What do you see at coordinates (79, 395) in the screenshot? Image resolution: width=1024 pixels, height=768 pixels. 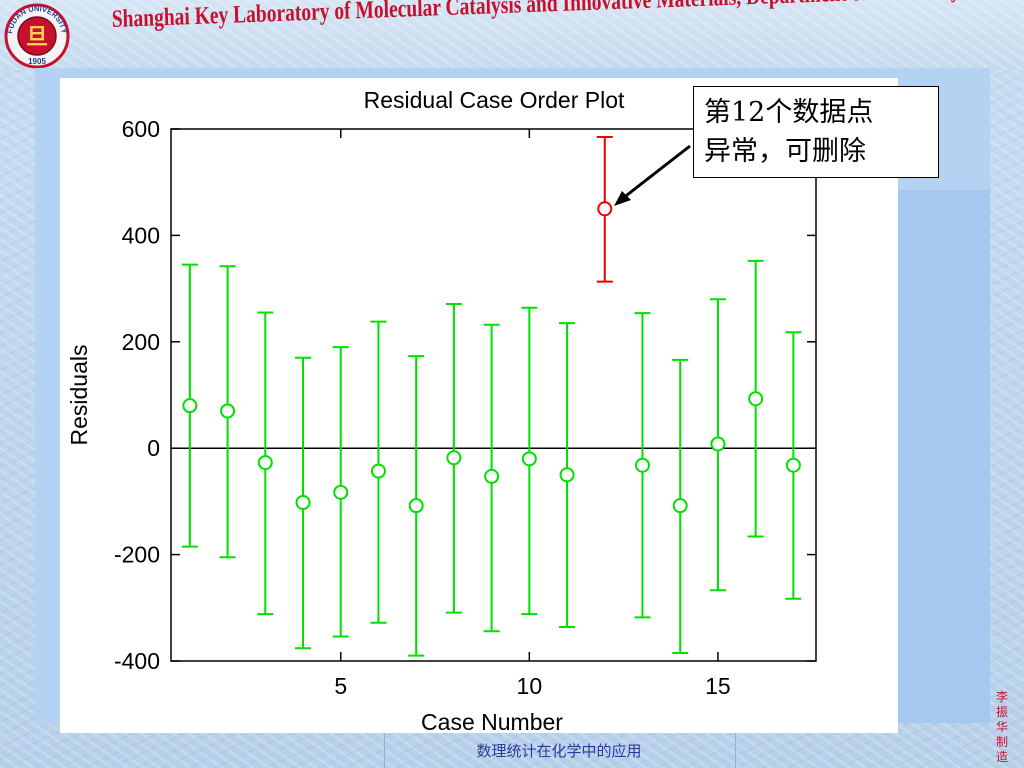 I see `y-axis-label: Residuals` at bounding box center [79, 395].